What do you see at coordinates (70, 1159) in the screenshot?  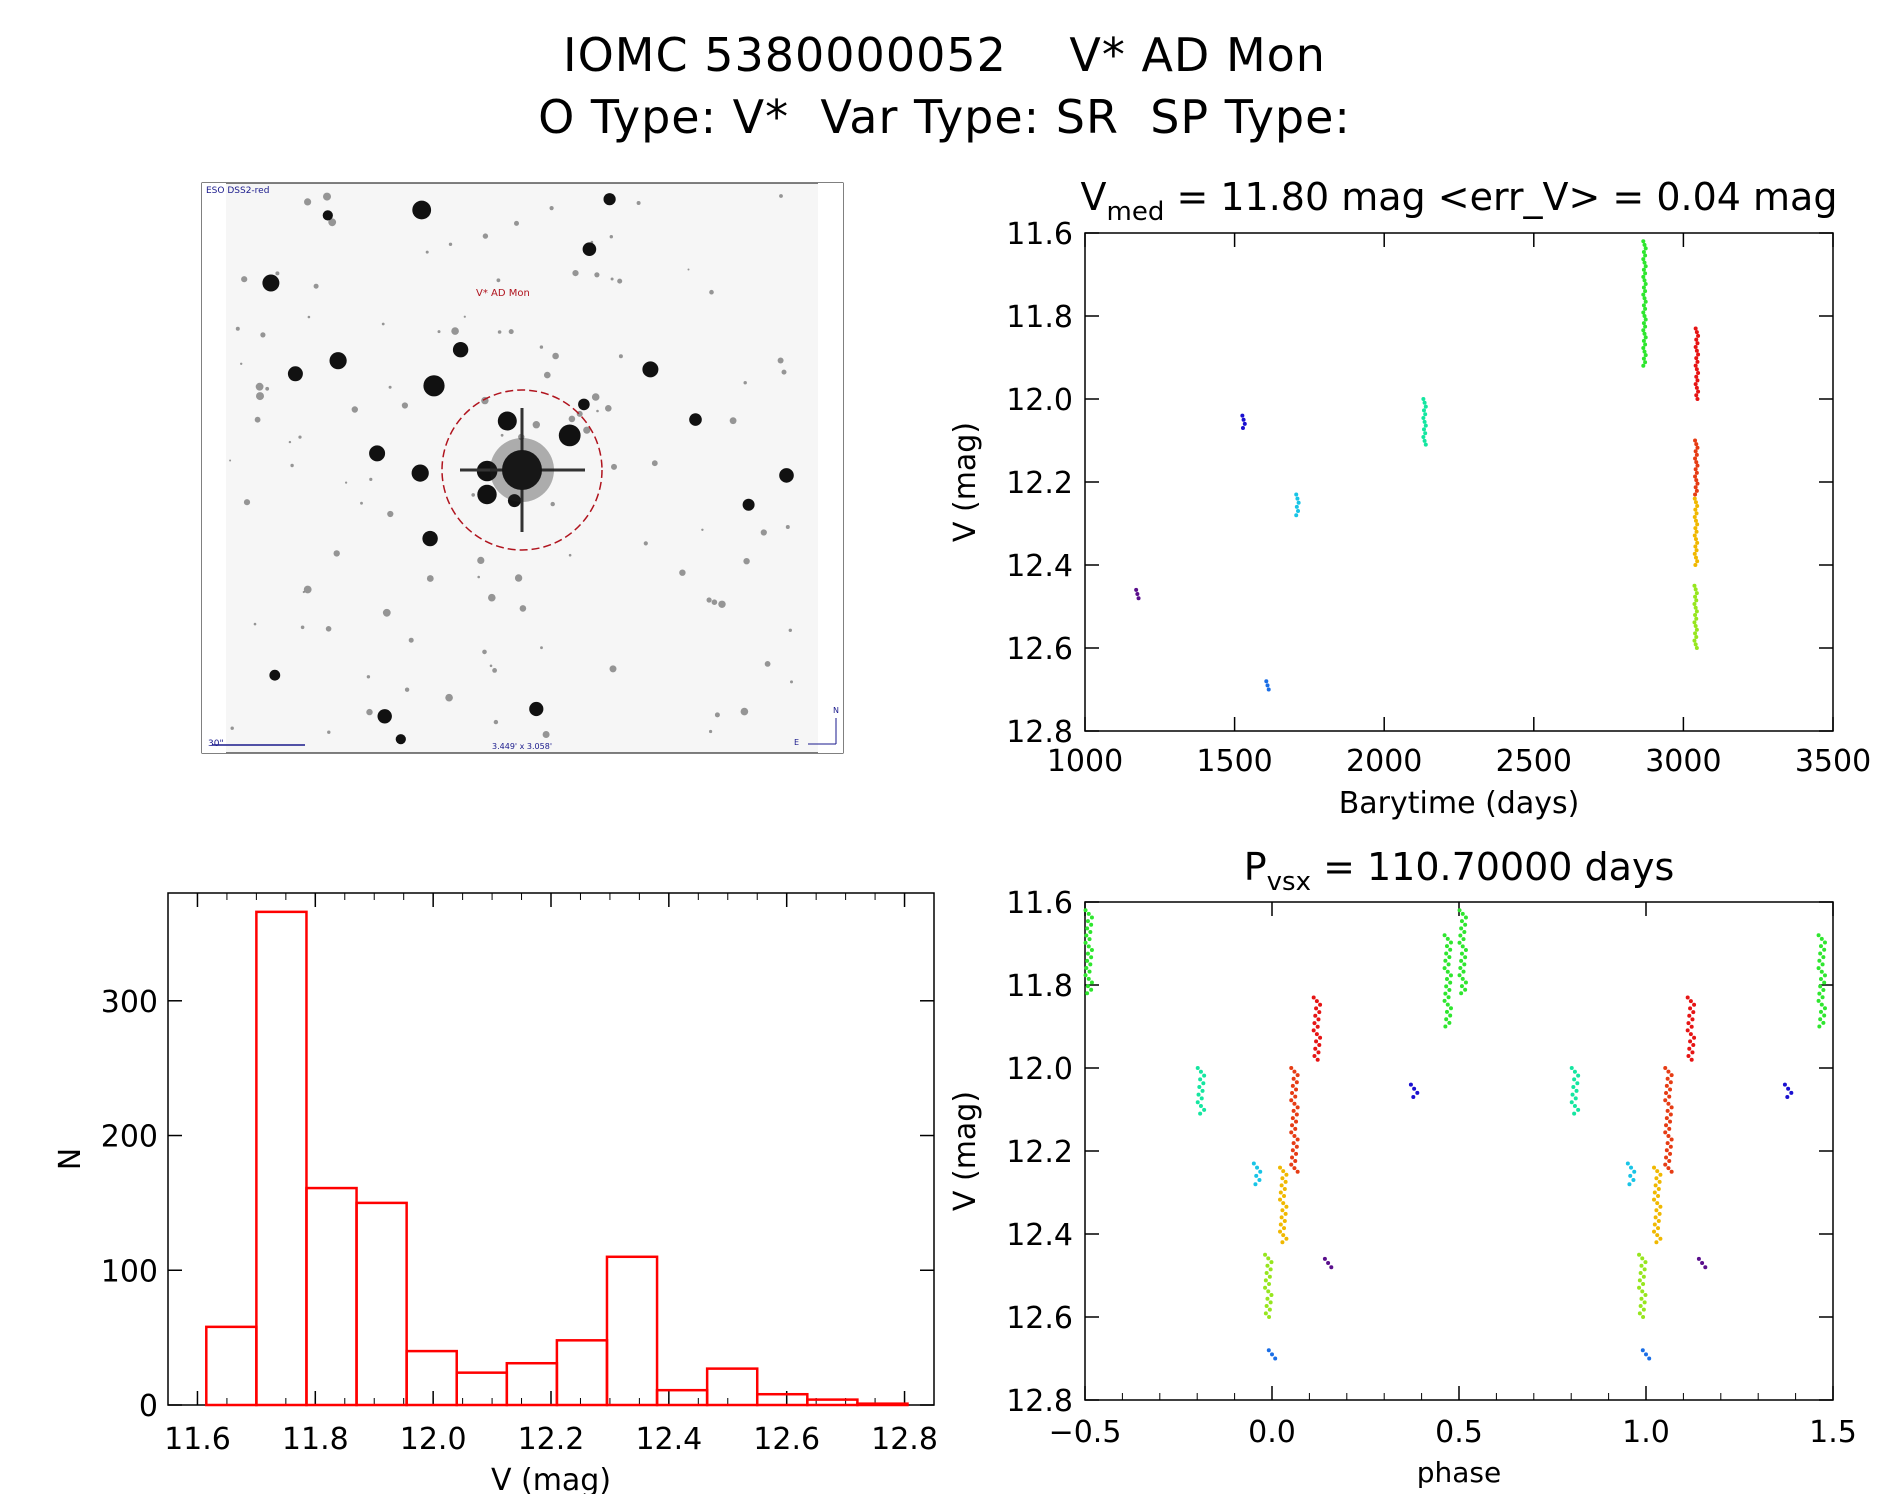 I see `y-axis-label: N` at bounding box center [70, 1159].